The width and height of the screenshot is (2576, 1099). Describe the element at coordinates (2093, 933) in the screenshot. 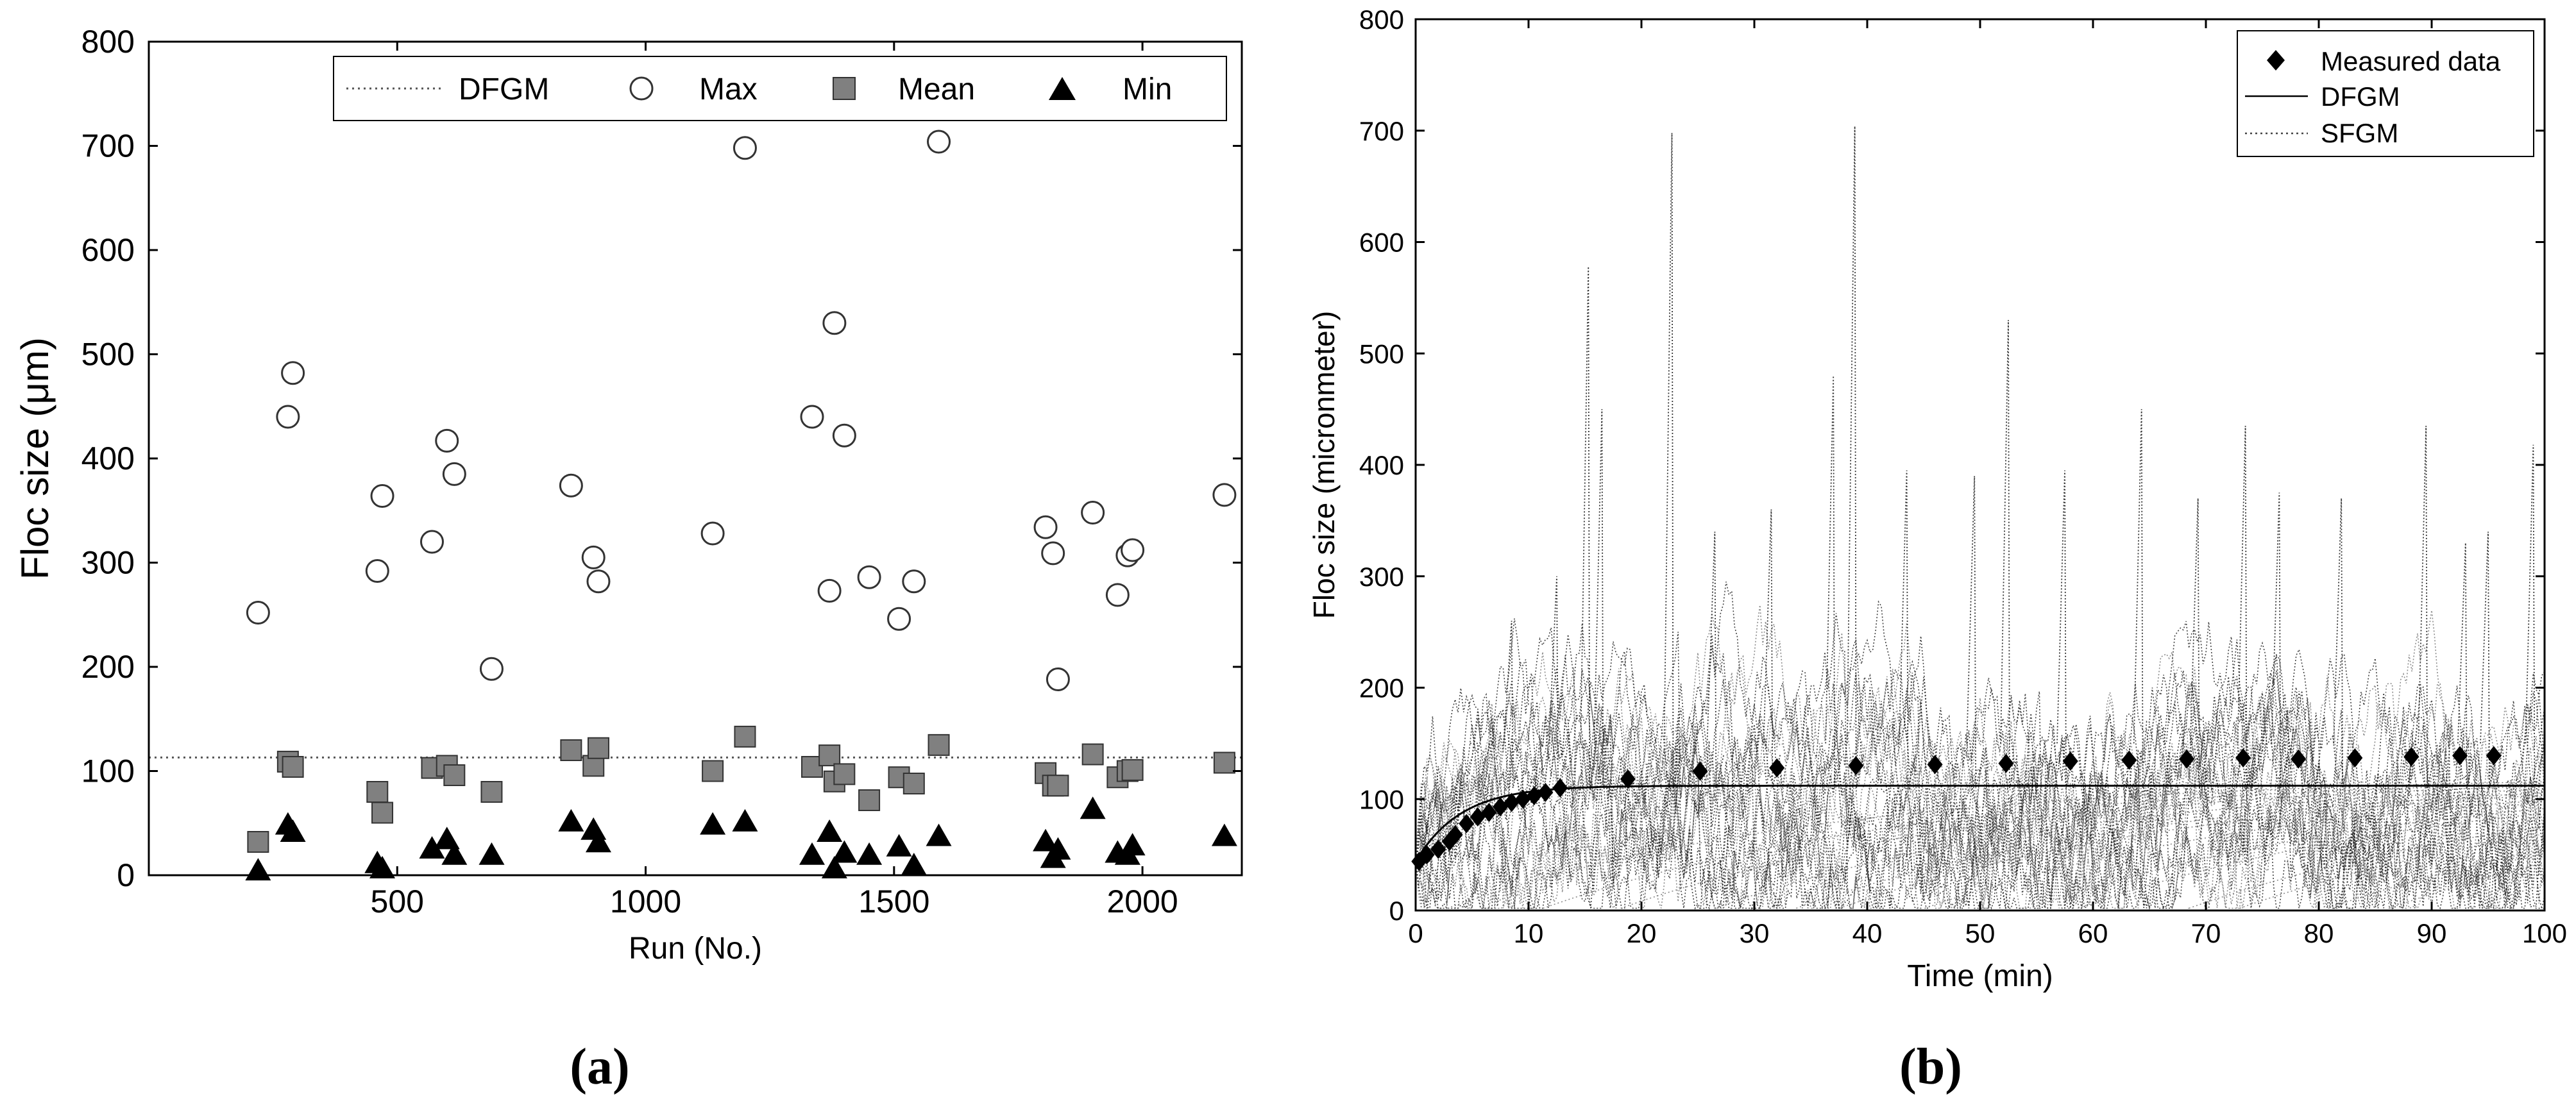

I see `chart-b-x-tick-label: 60` at that location.